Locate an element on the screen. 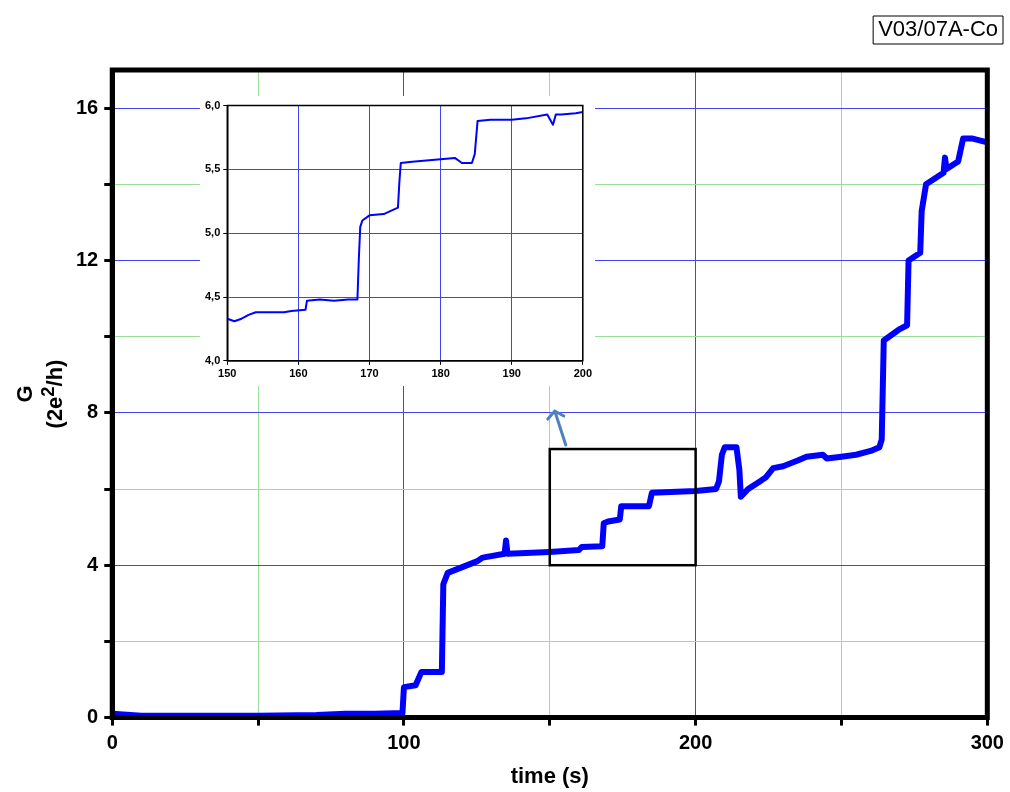  y-tick-label: 16 is located at coordinates (87, 106).